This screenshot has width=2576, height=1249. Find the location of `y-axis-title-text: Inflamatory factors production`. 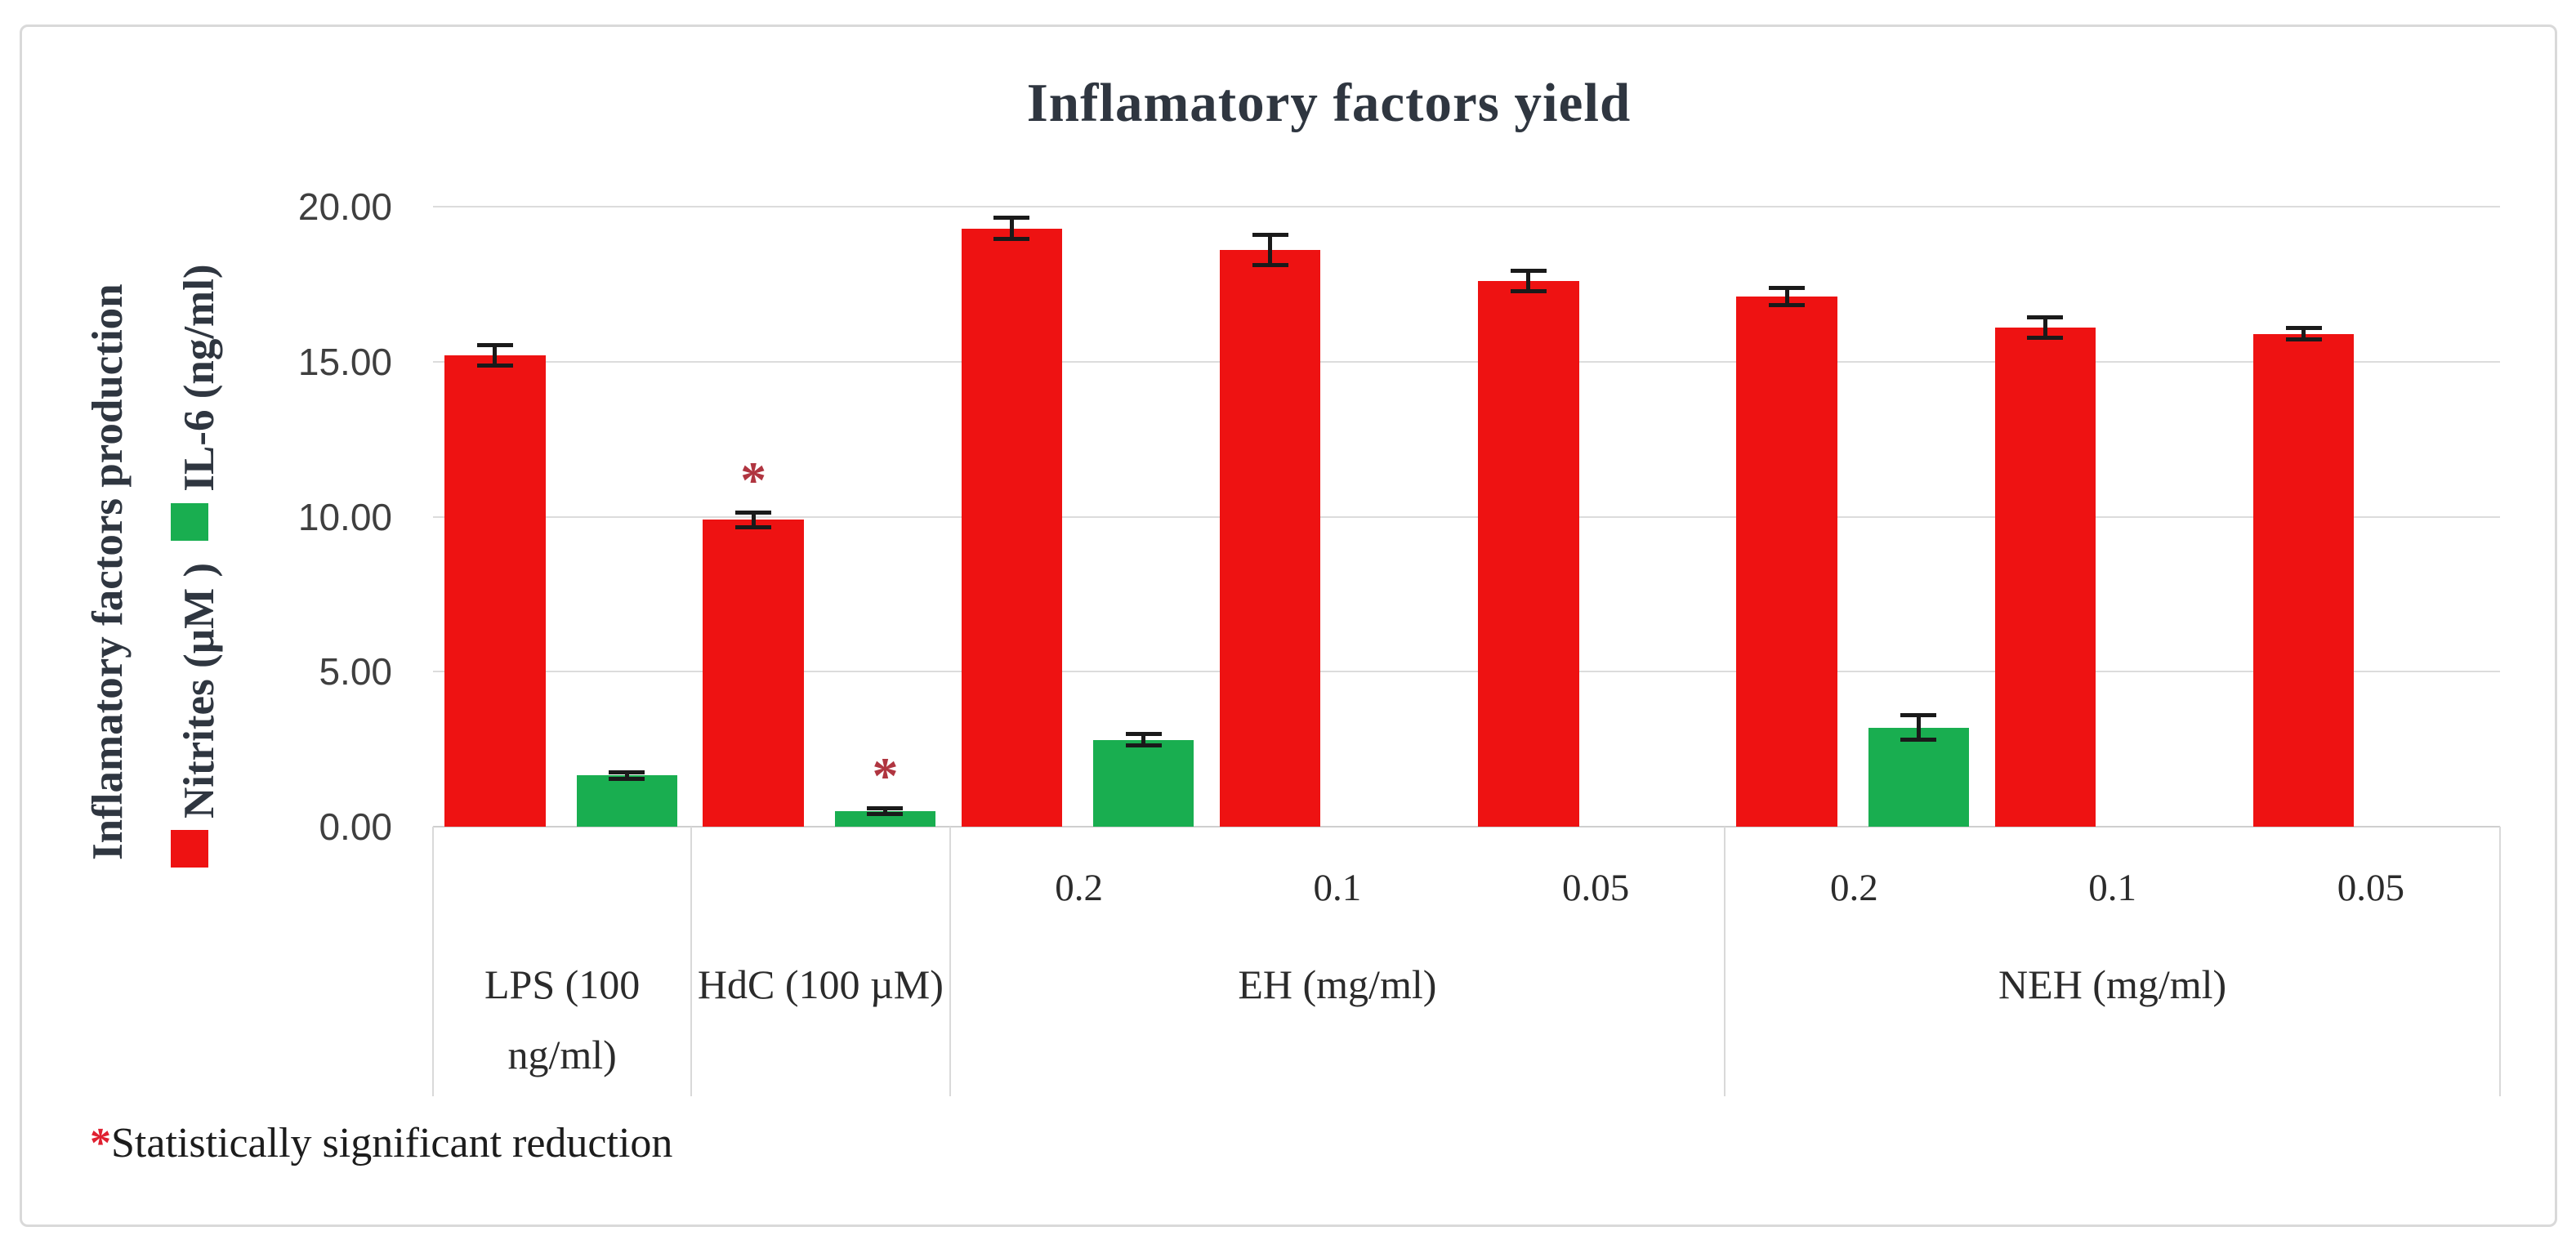

y-axis-title-text: Inflamatory factors production is located at coordinates (108, 571).